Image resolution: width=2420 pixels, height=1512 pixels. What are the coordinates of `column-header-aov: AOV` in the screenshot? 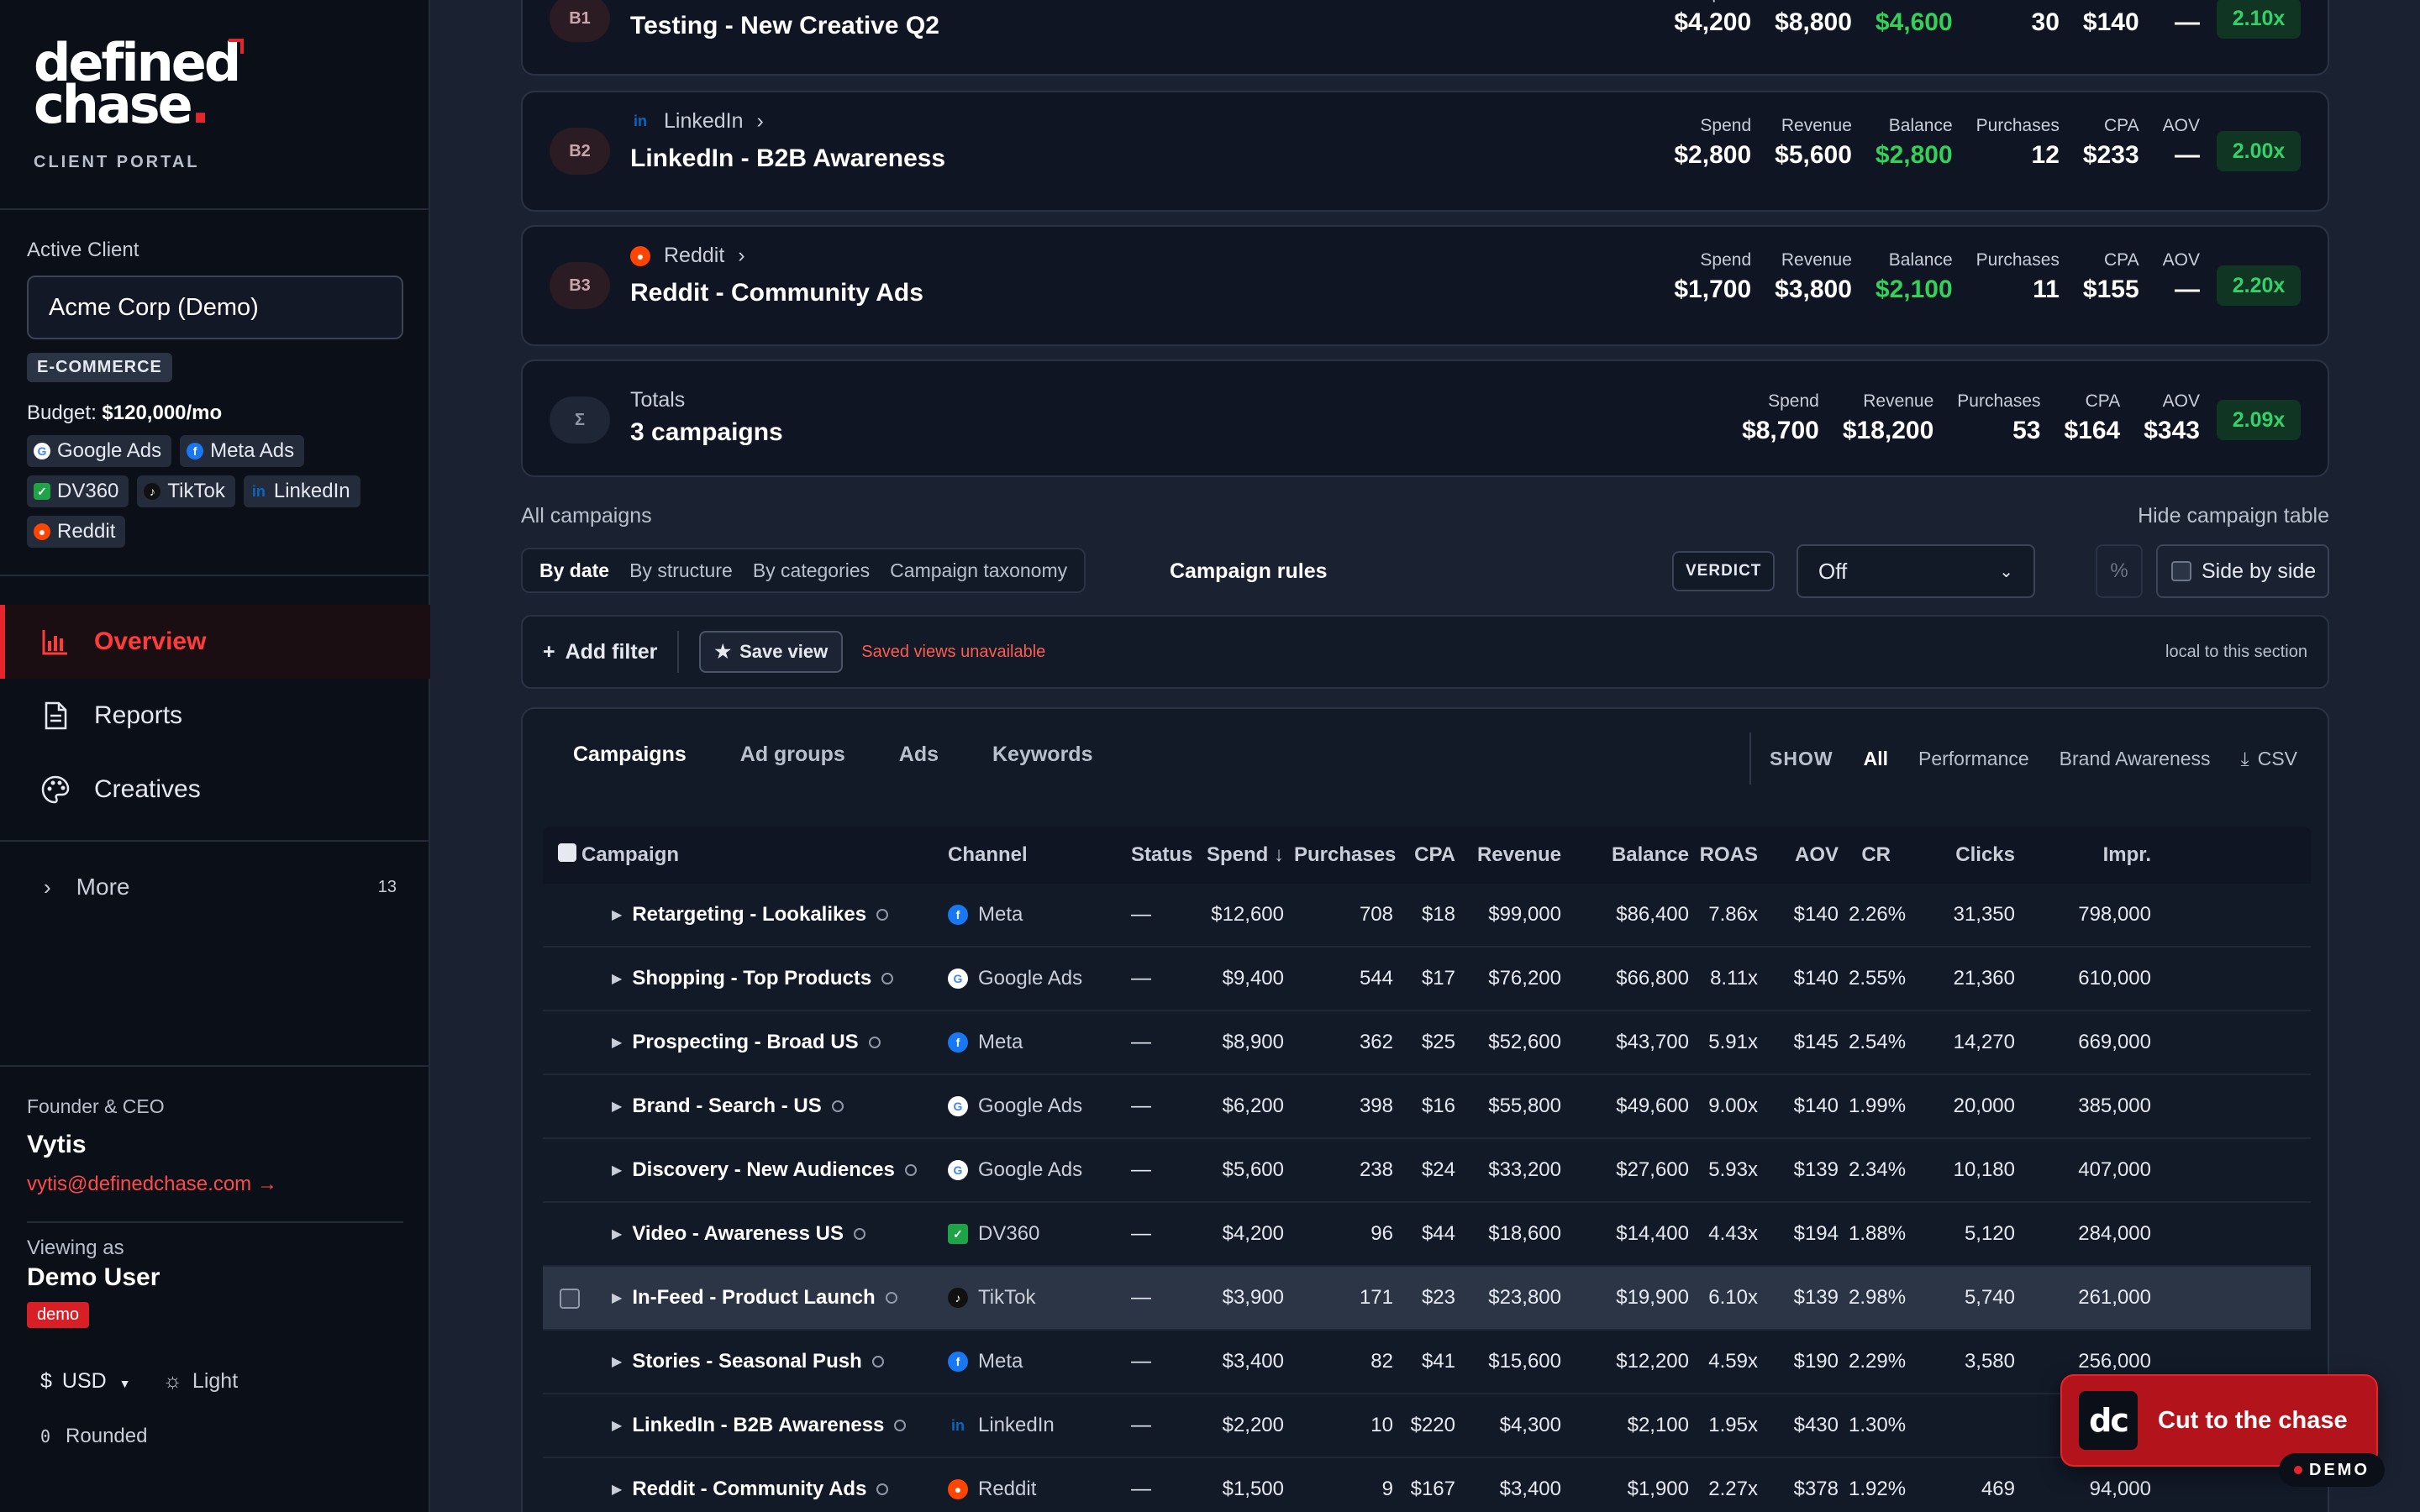 It's located at (1816, 854).